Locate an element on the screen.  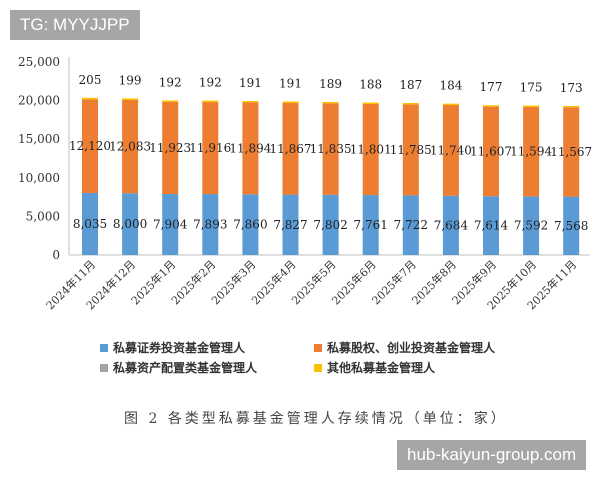
data-label: 199 is located at coordinates (130, 80).